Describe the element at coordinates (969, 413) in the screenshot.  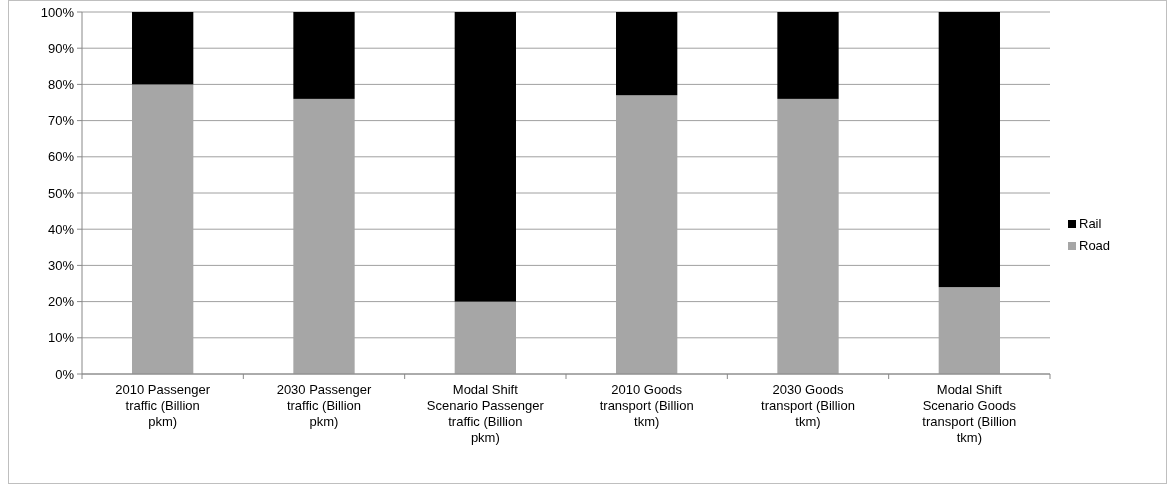
I see `x-tick-label: Modal Shift Scenario Goods transport (Billion tkm)` at that location.